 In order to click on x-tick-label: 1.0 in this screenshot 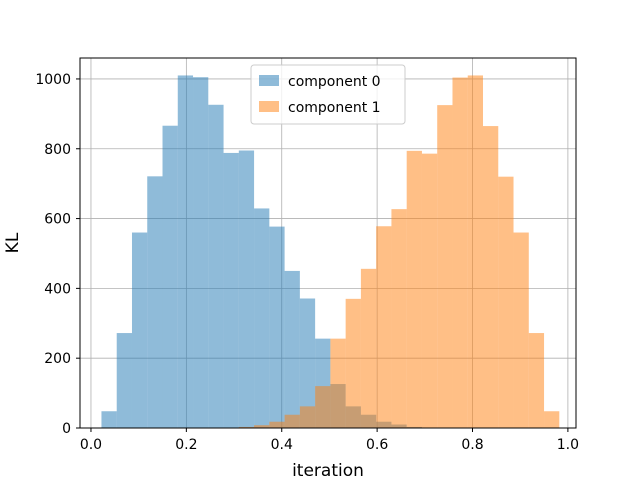, I will do `click(568, 445)`.